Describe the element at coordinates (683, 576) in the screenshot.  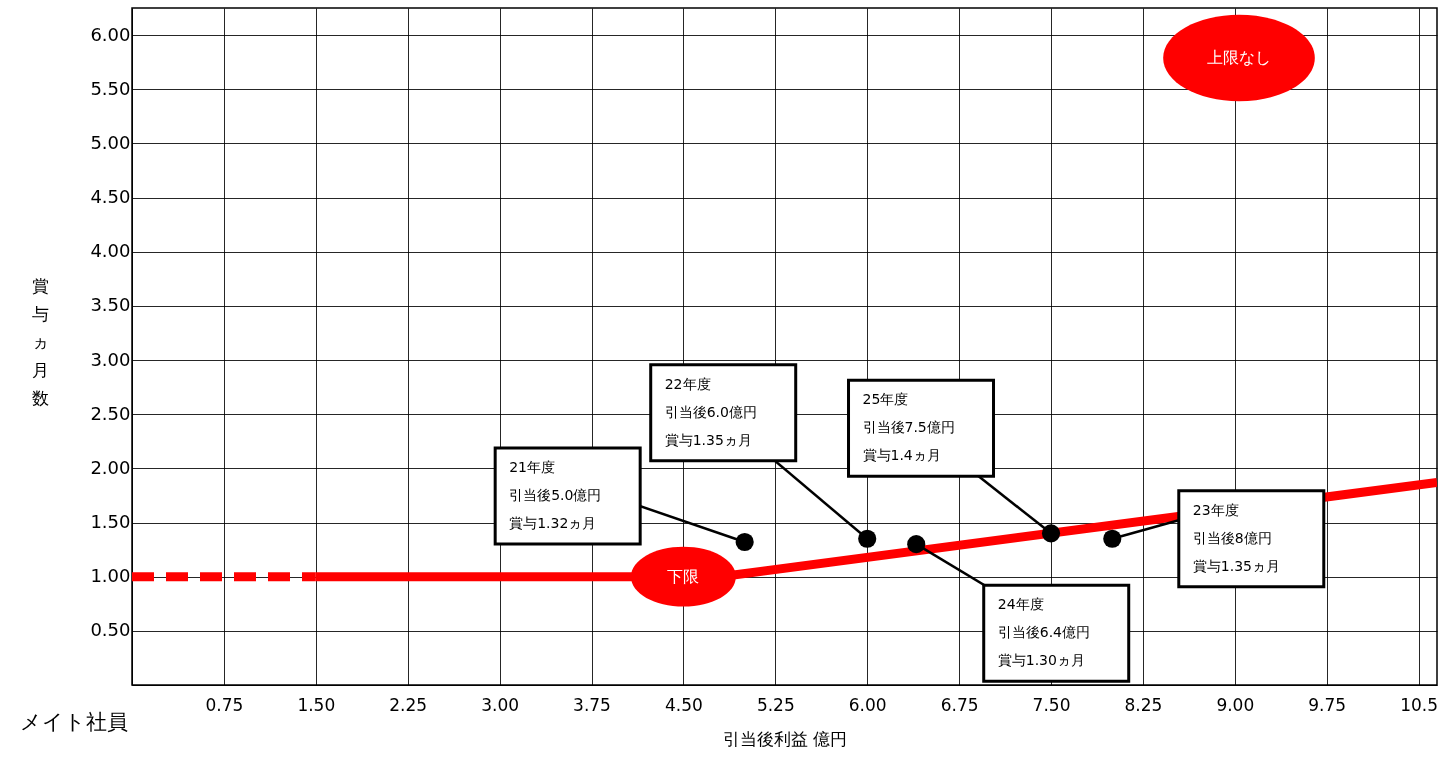
I see `annotation: 下限` at that location.